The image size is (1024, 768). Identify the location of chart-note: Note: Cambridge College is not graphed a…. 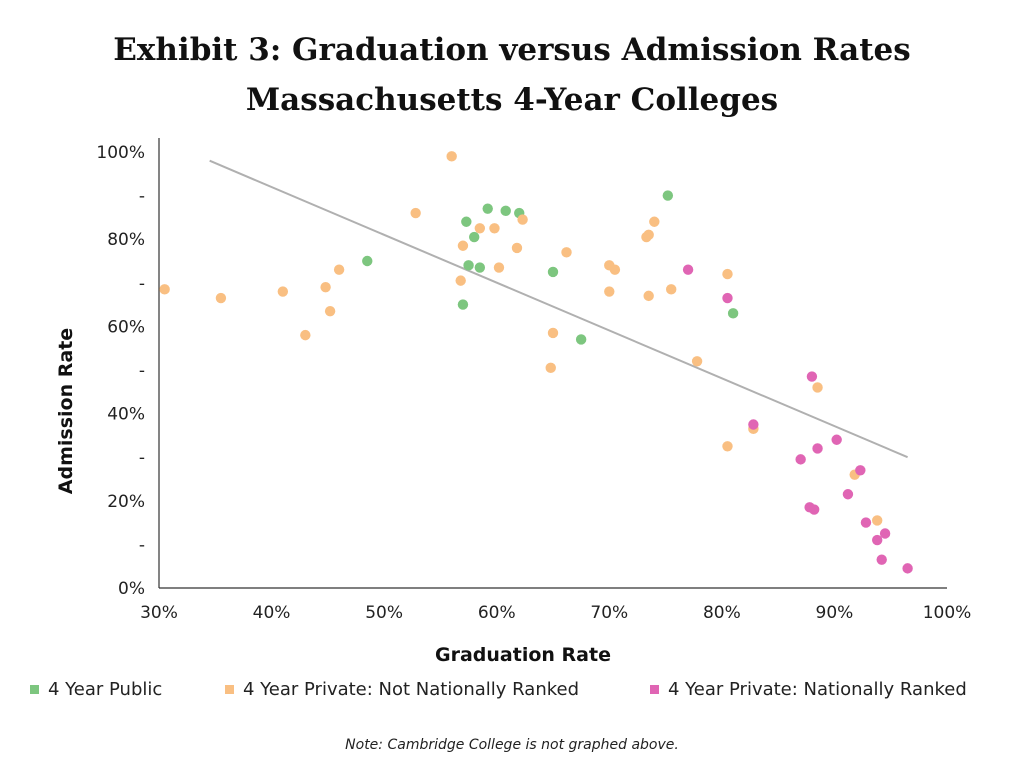
(512, 745).